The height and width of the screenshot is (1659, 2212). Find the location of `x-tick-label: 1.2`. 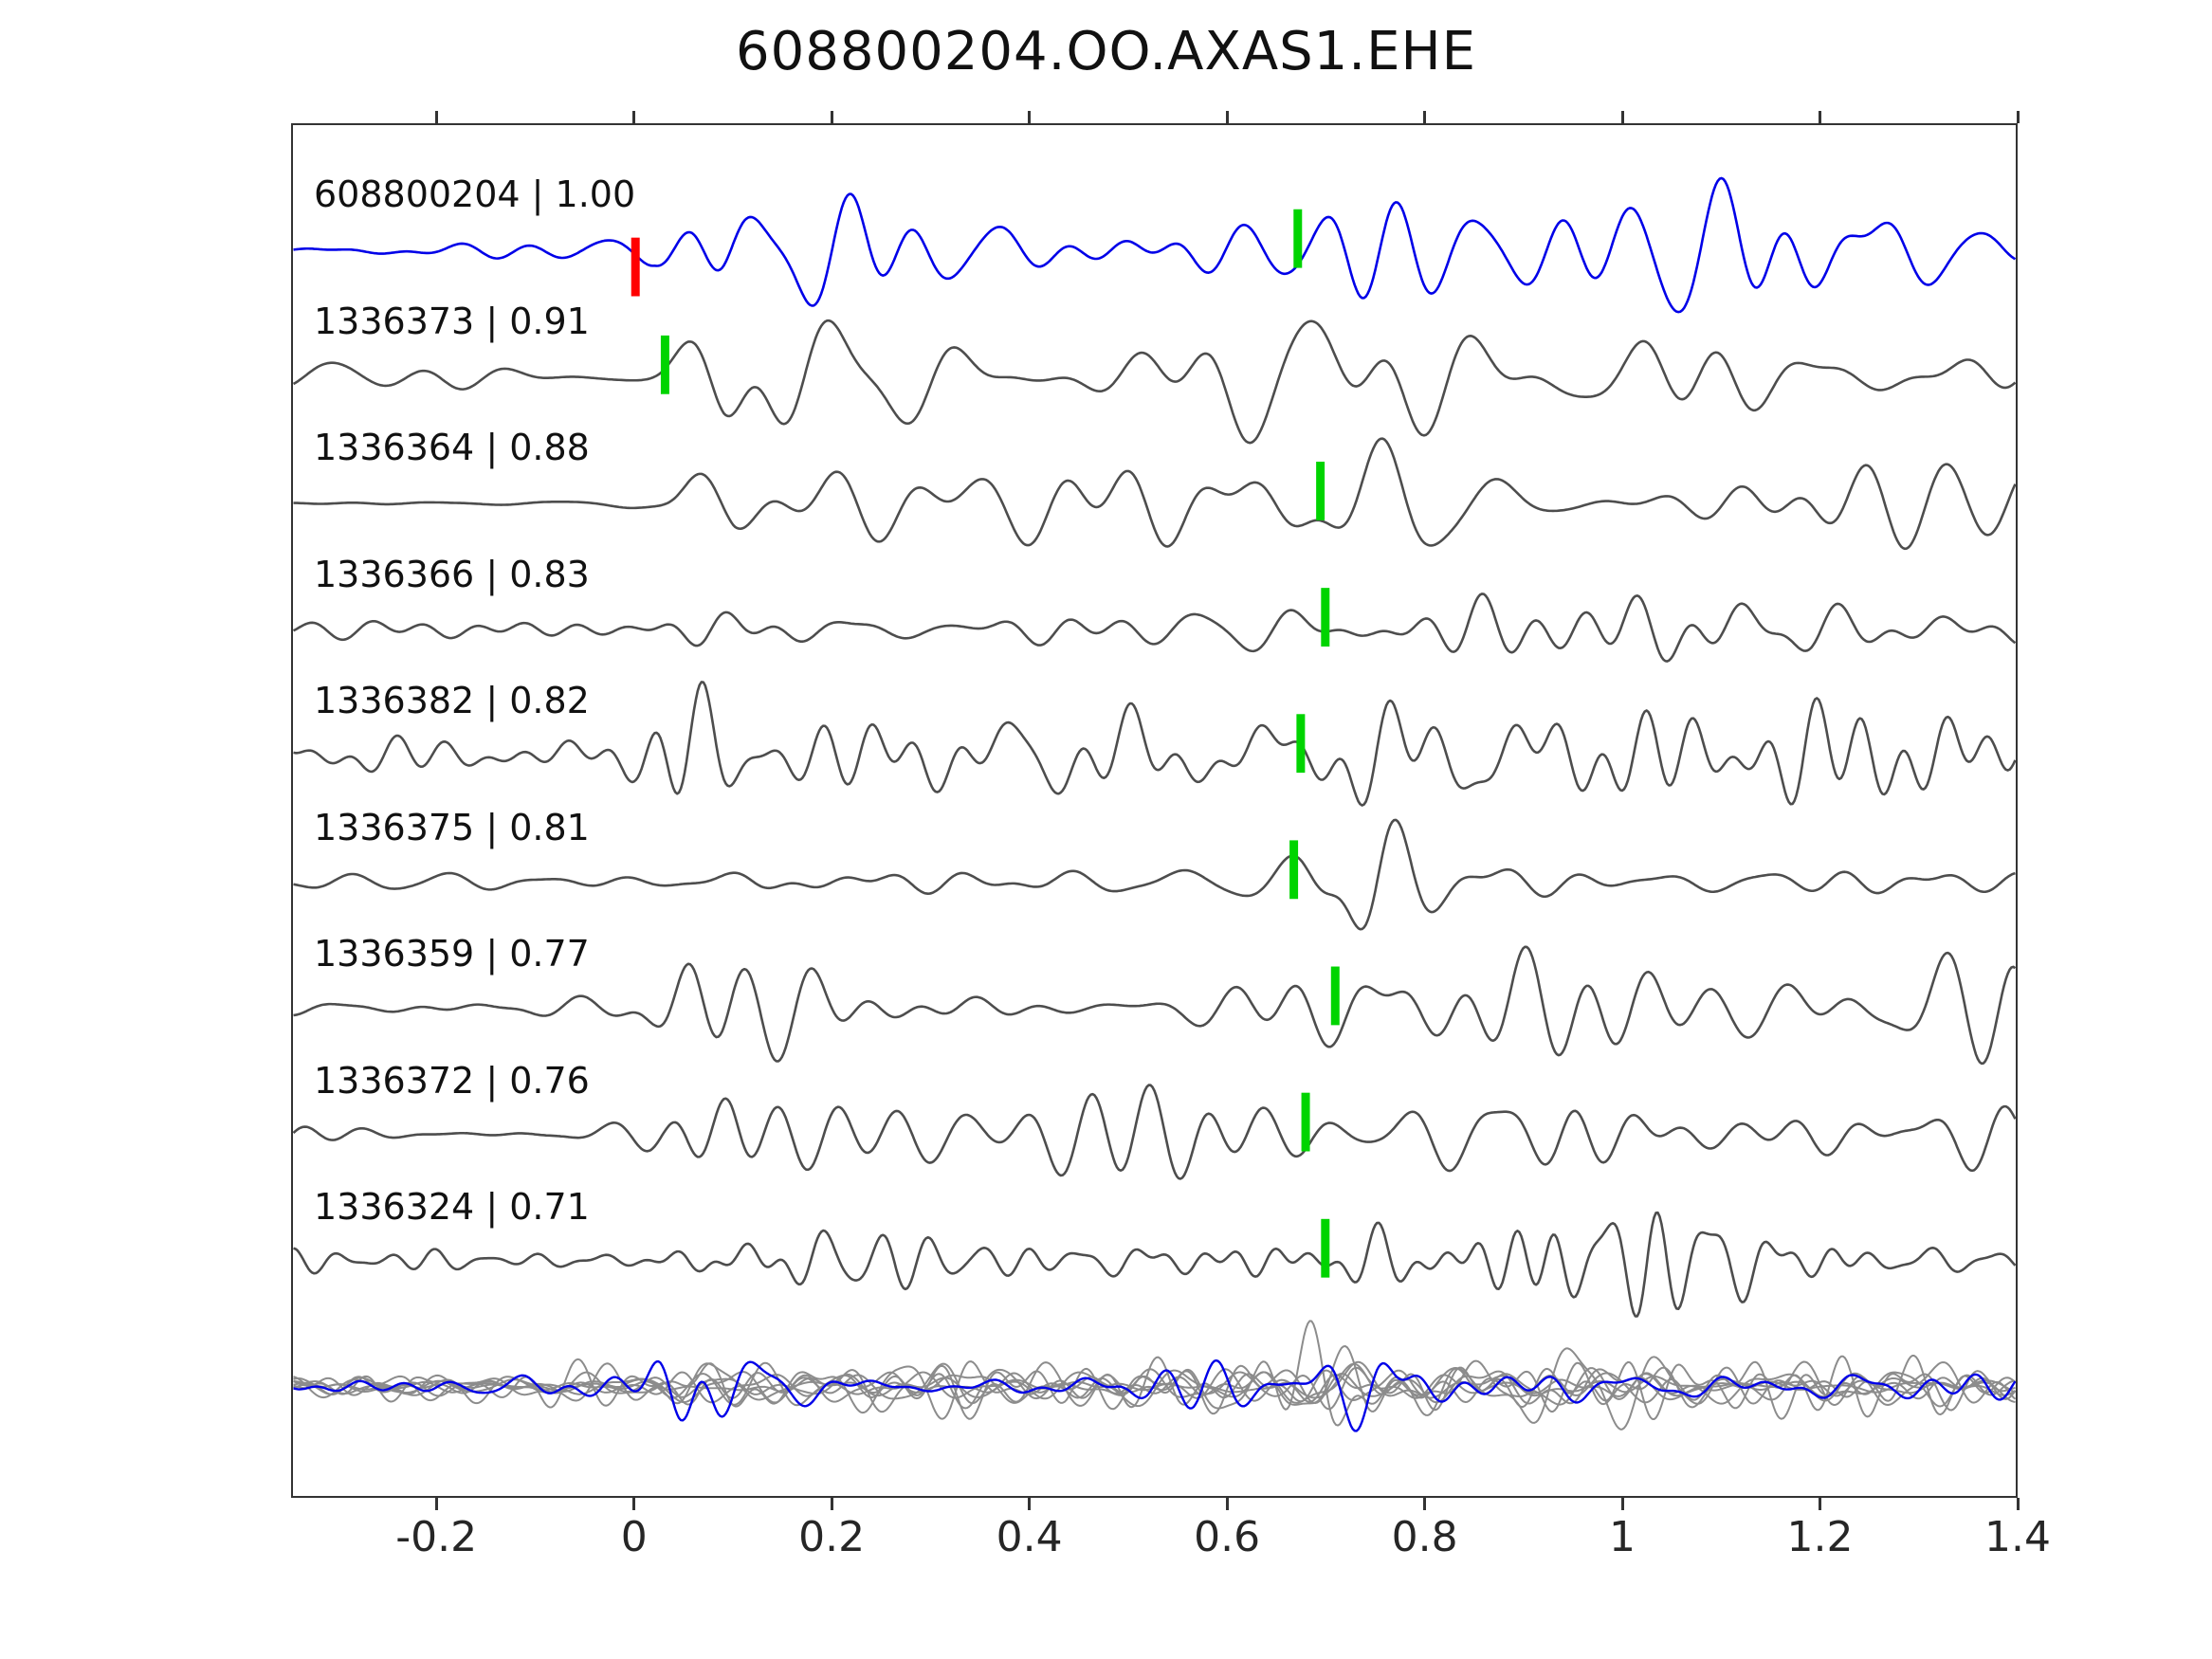

x-tick-label: 1.2 is located at coordinates (1820, 1537).